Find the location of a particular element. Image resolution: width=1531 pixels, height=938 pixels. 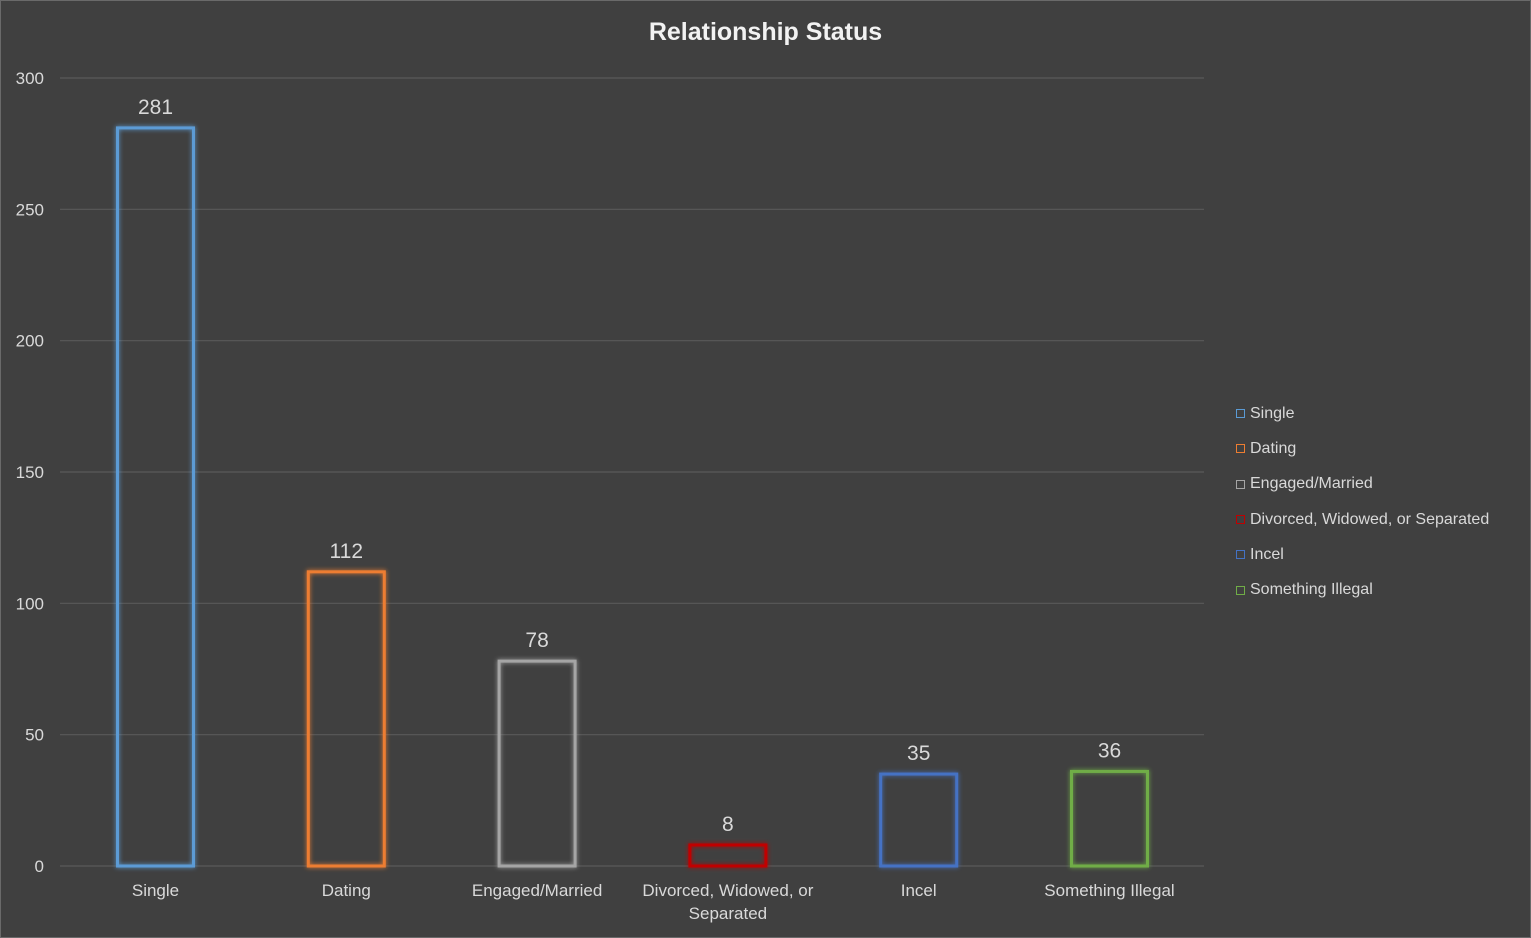

legend-item: Dating is located at coordinates (1381, 448).